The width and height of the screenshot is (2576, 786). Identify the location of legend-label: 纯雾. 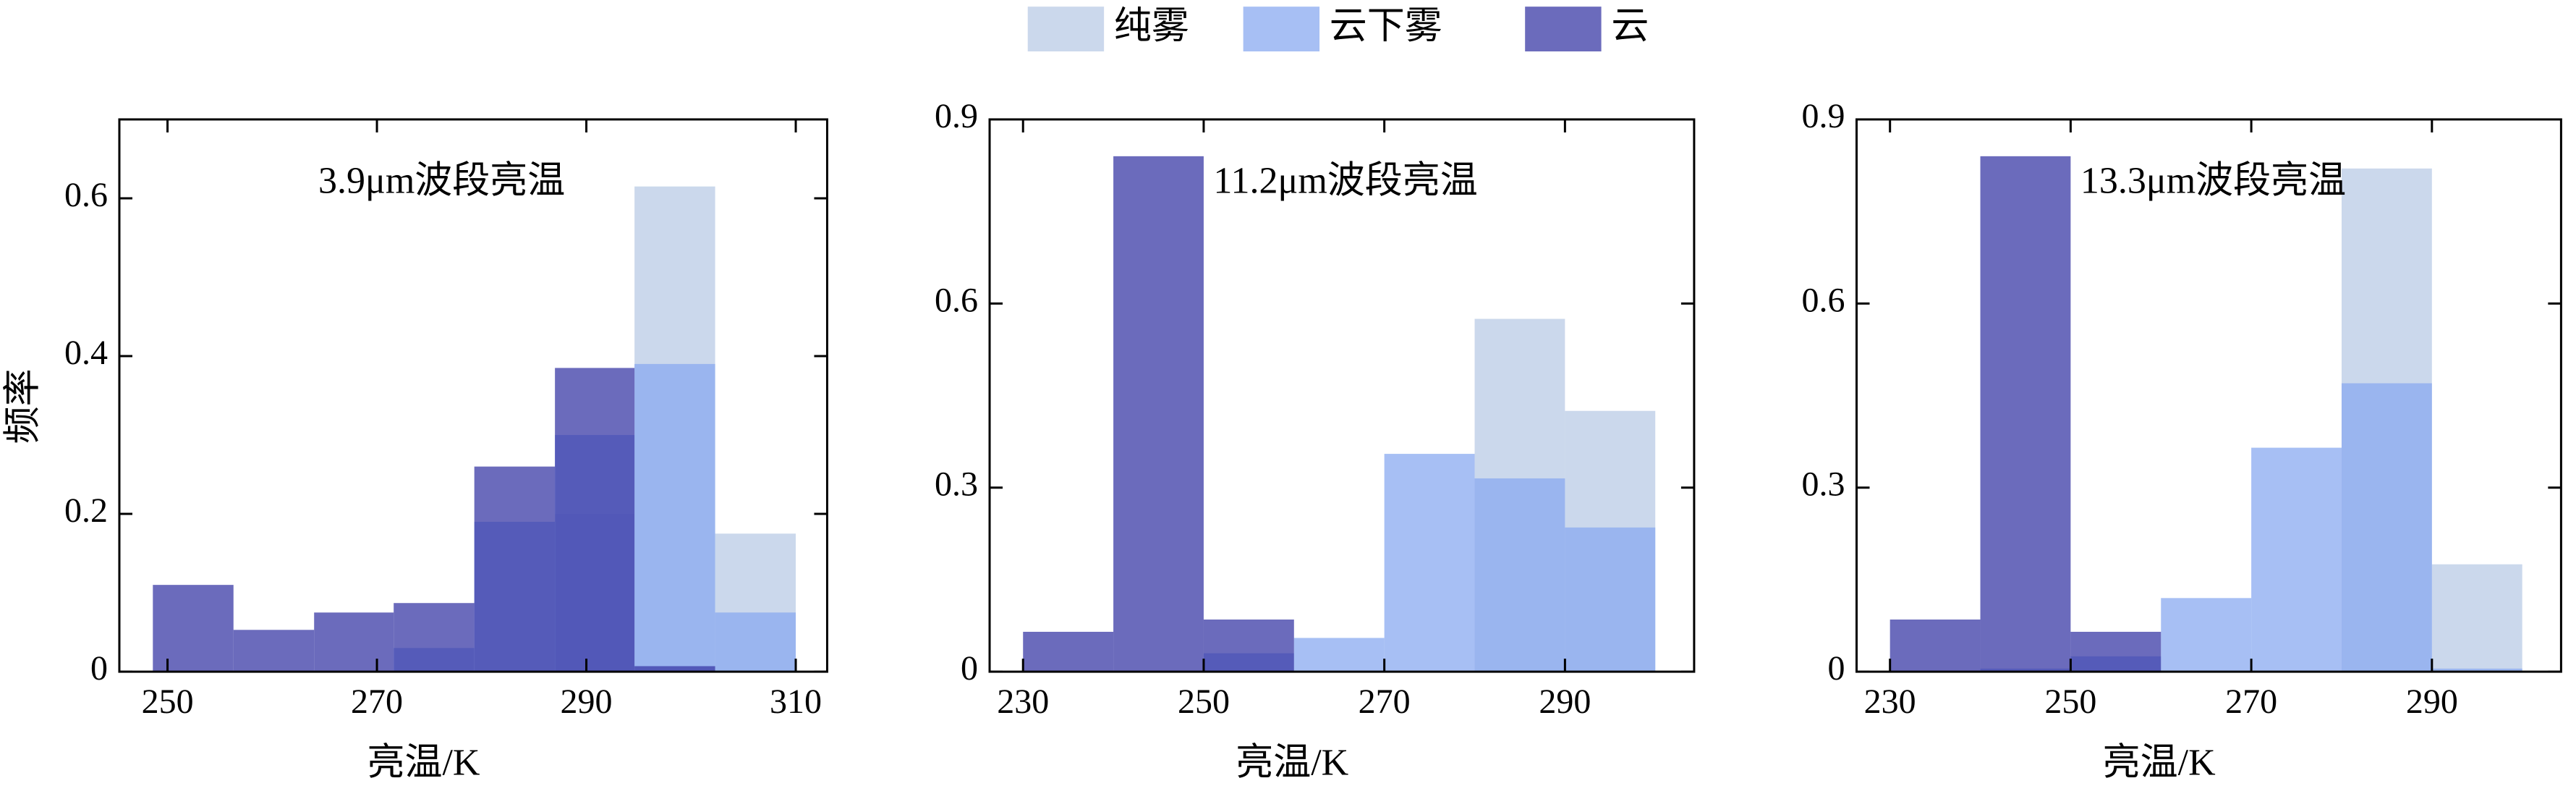
(1151, 26).